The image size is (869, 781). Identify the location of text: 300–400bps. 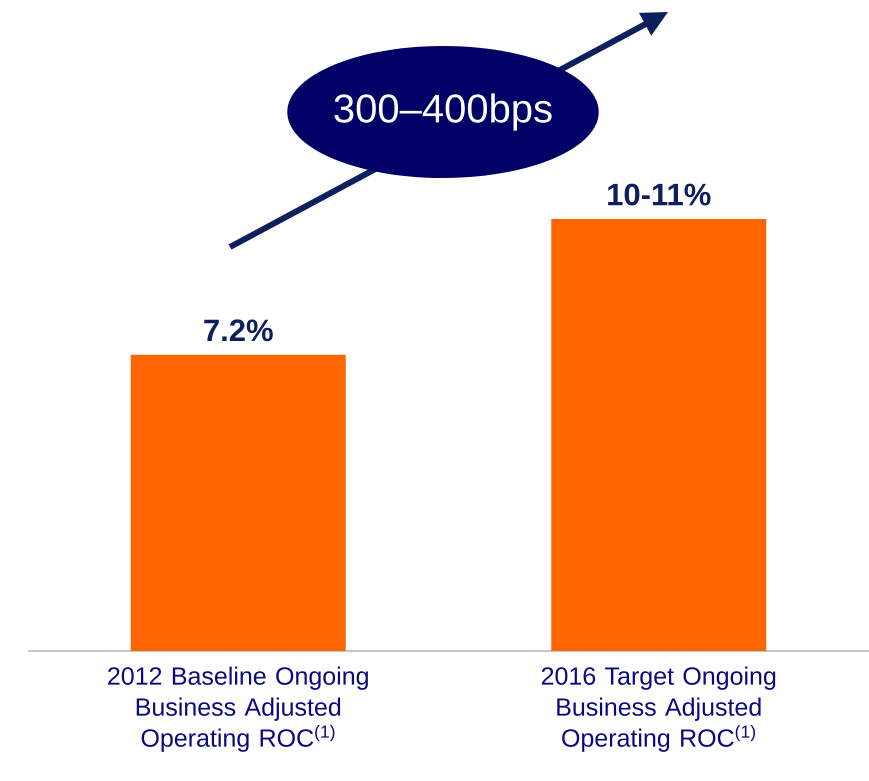
(443, 112).